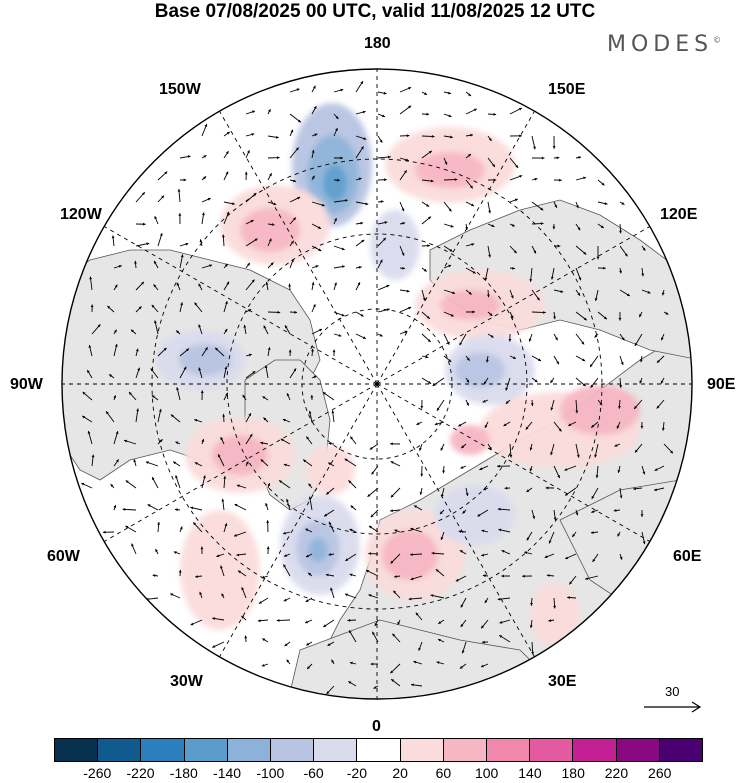  What do you see at coordinates (140, 773) in the screenshot?
I see `colorbar-tick-label: -220` at bounding box center [140, 773].